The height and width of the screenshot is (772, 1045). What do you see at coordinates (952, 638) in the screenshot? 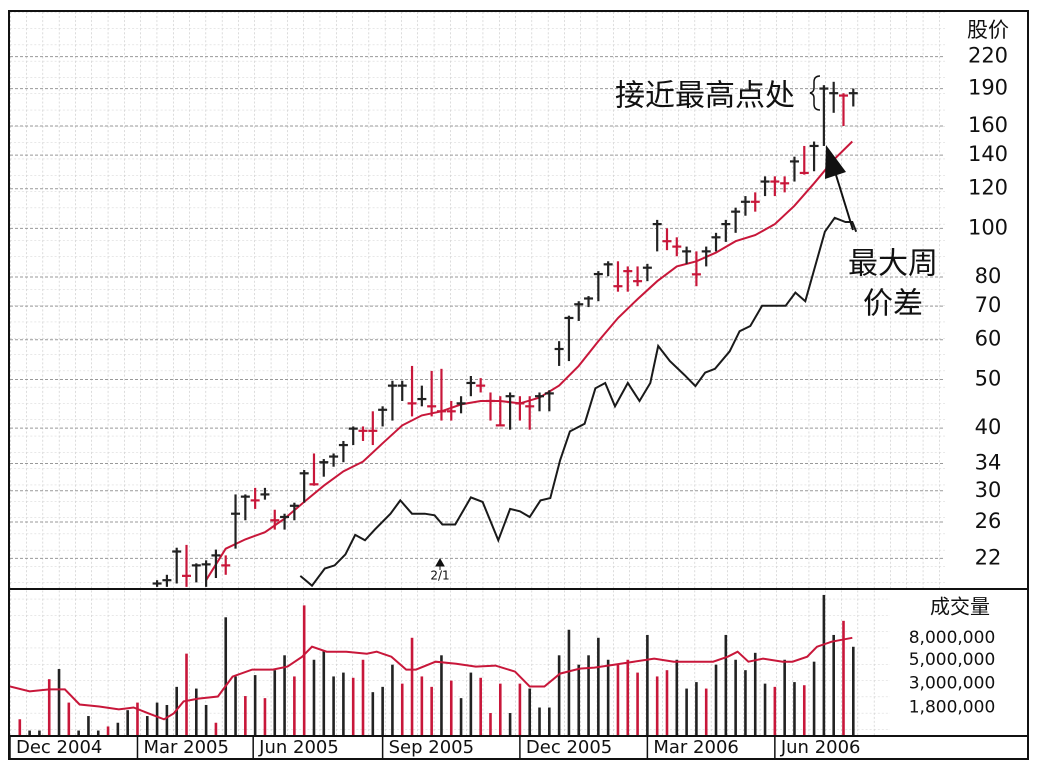
I see `y-tick-label: 8,000,000` at bounding box center [952, 638].